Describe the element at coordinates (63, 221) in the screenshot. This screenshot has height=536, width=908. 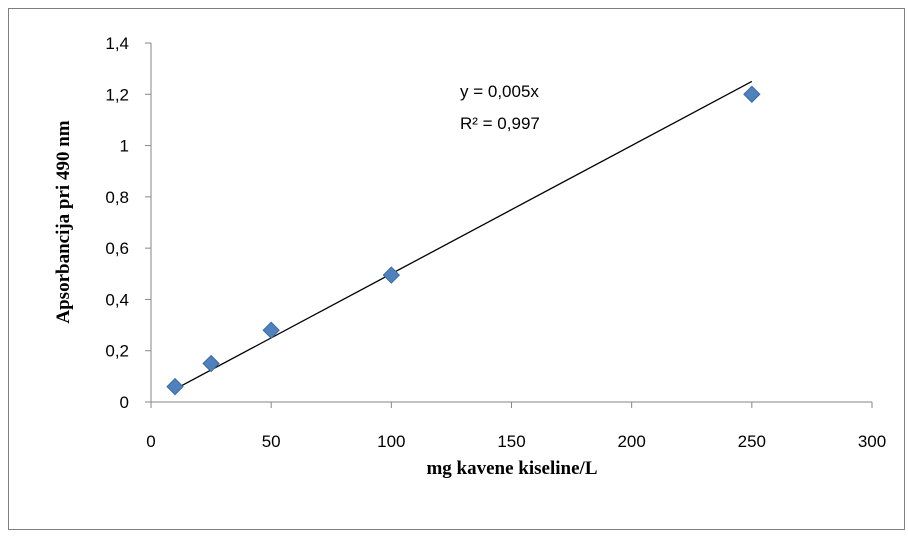
I see `y-axis-title: Apsorbancija pri 490 nm` at that location.